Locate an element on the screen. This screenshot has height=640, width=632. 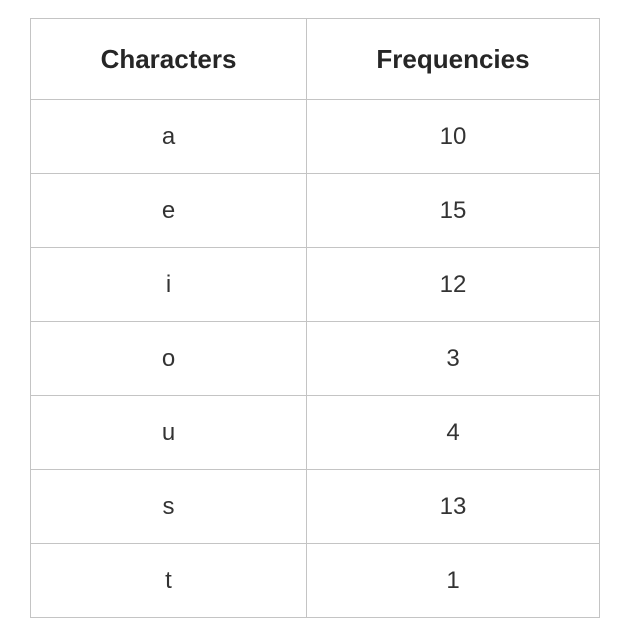
frequency-cell: 13 is located at coordinates (453, 506).